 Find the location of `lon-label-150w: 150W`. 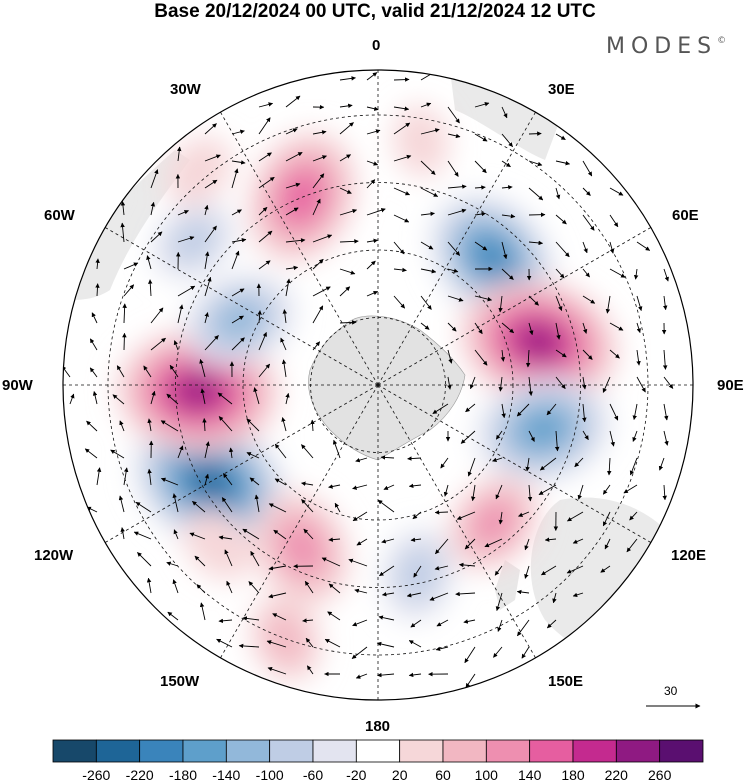

lon-label-150w: 150W is located at coordinates (180, 681).